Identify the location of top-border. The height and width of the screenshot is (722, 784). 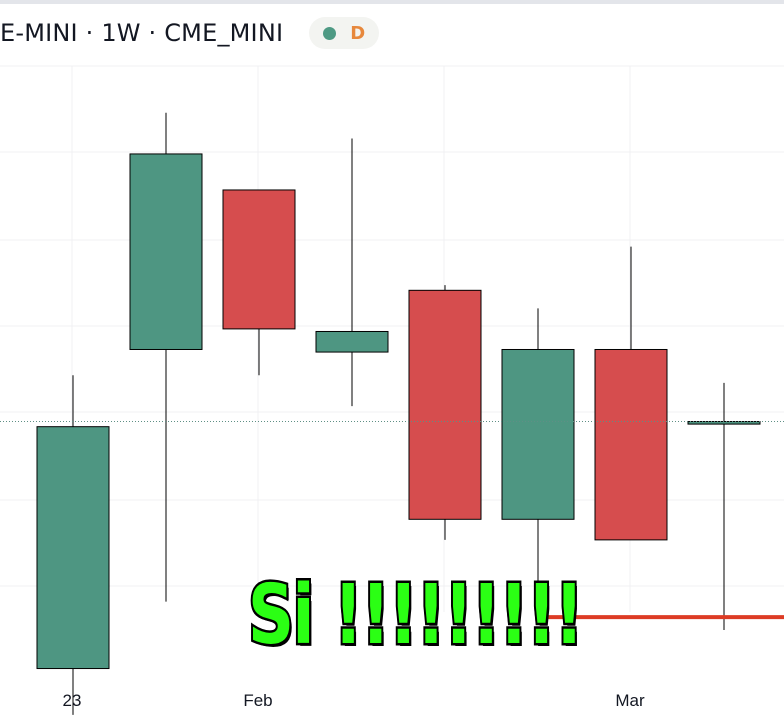
(392, 2).